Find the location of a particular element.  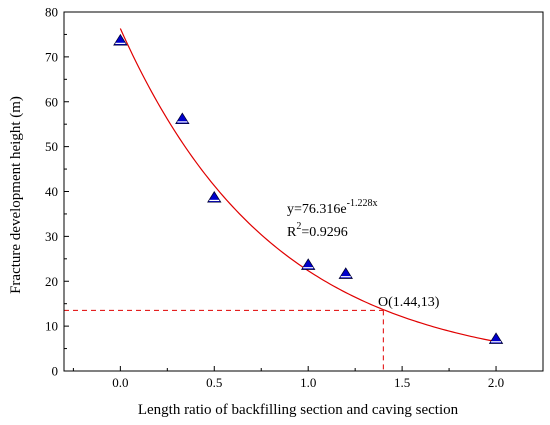

r2-prefix: R is located at coordinates (292, 232).